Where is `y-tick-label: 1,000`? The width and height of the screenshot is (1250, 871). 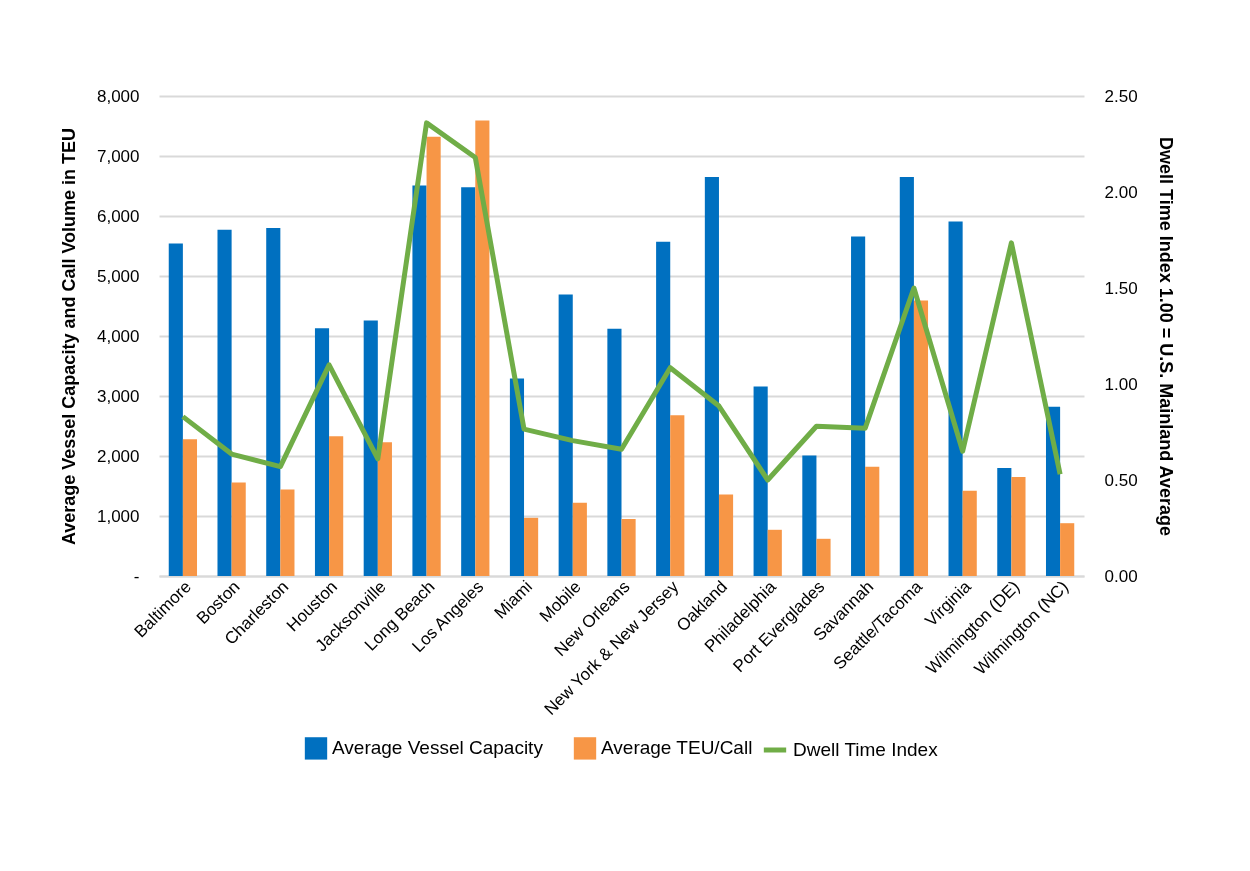
y-tick-label: 1,000 is located at coordinates (118, 516).